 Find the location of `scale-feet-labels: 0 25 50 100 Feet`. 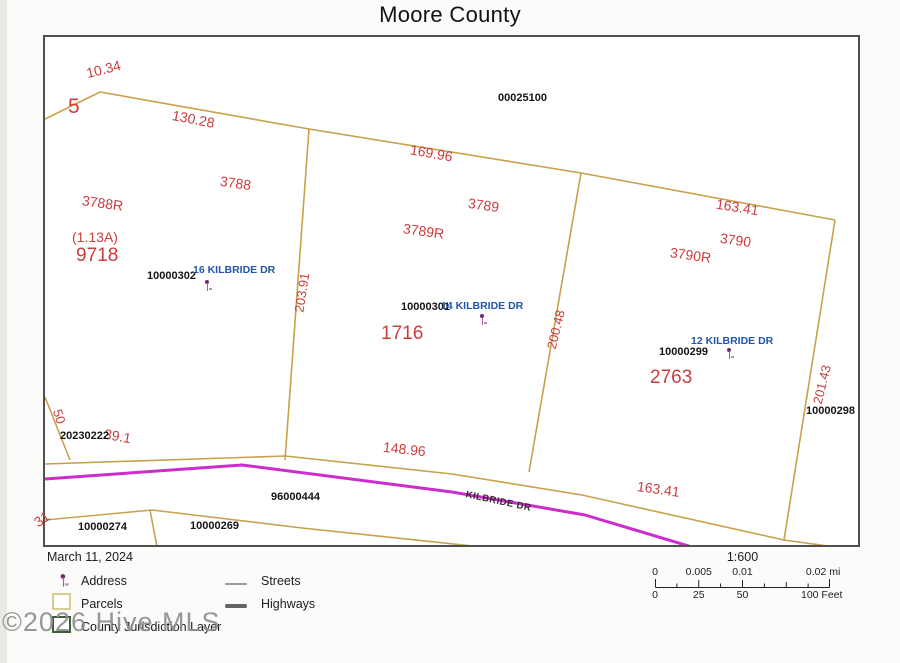

scale-feet-labels: 0 25 50 100 Feet is located at coordinates (747, 595).